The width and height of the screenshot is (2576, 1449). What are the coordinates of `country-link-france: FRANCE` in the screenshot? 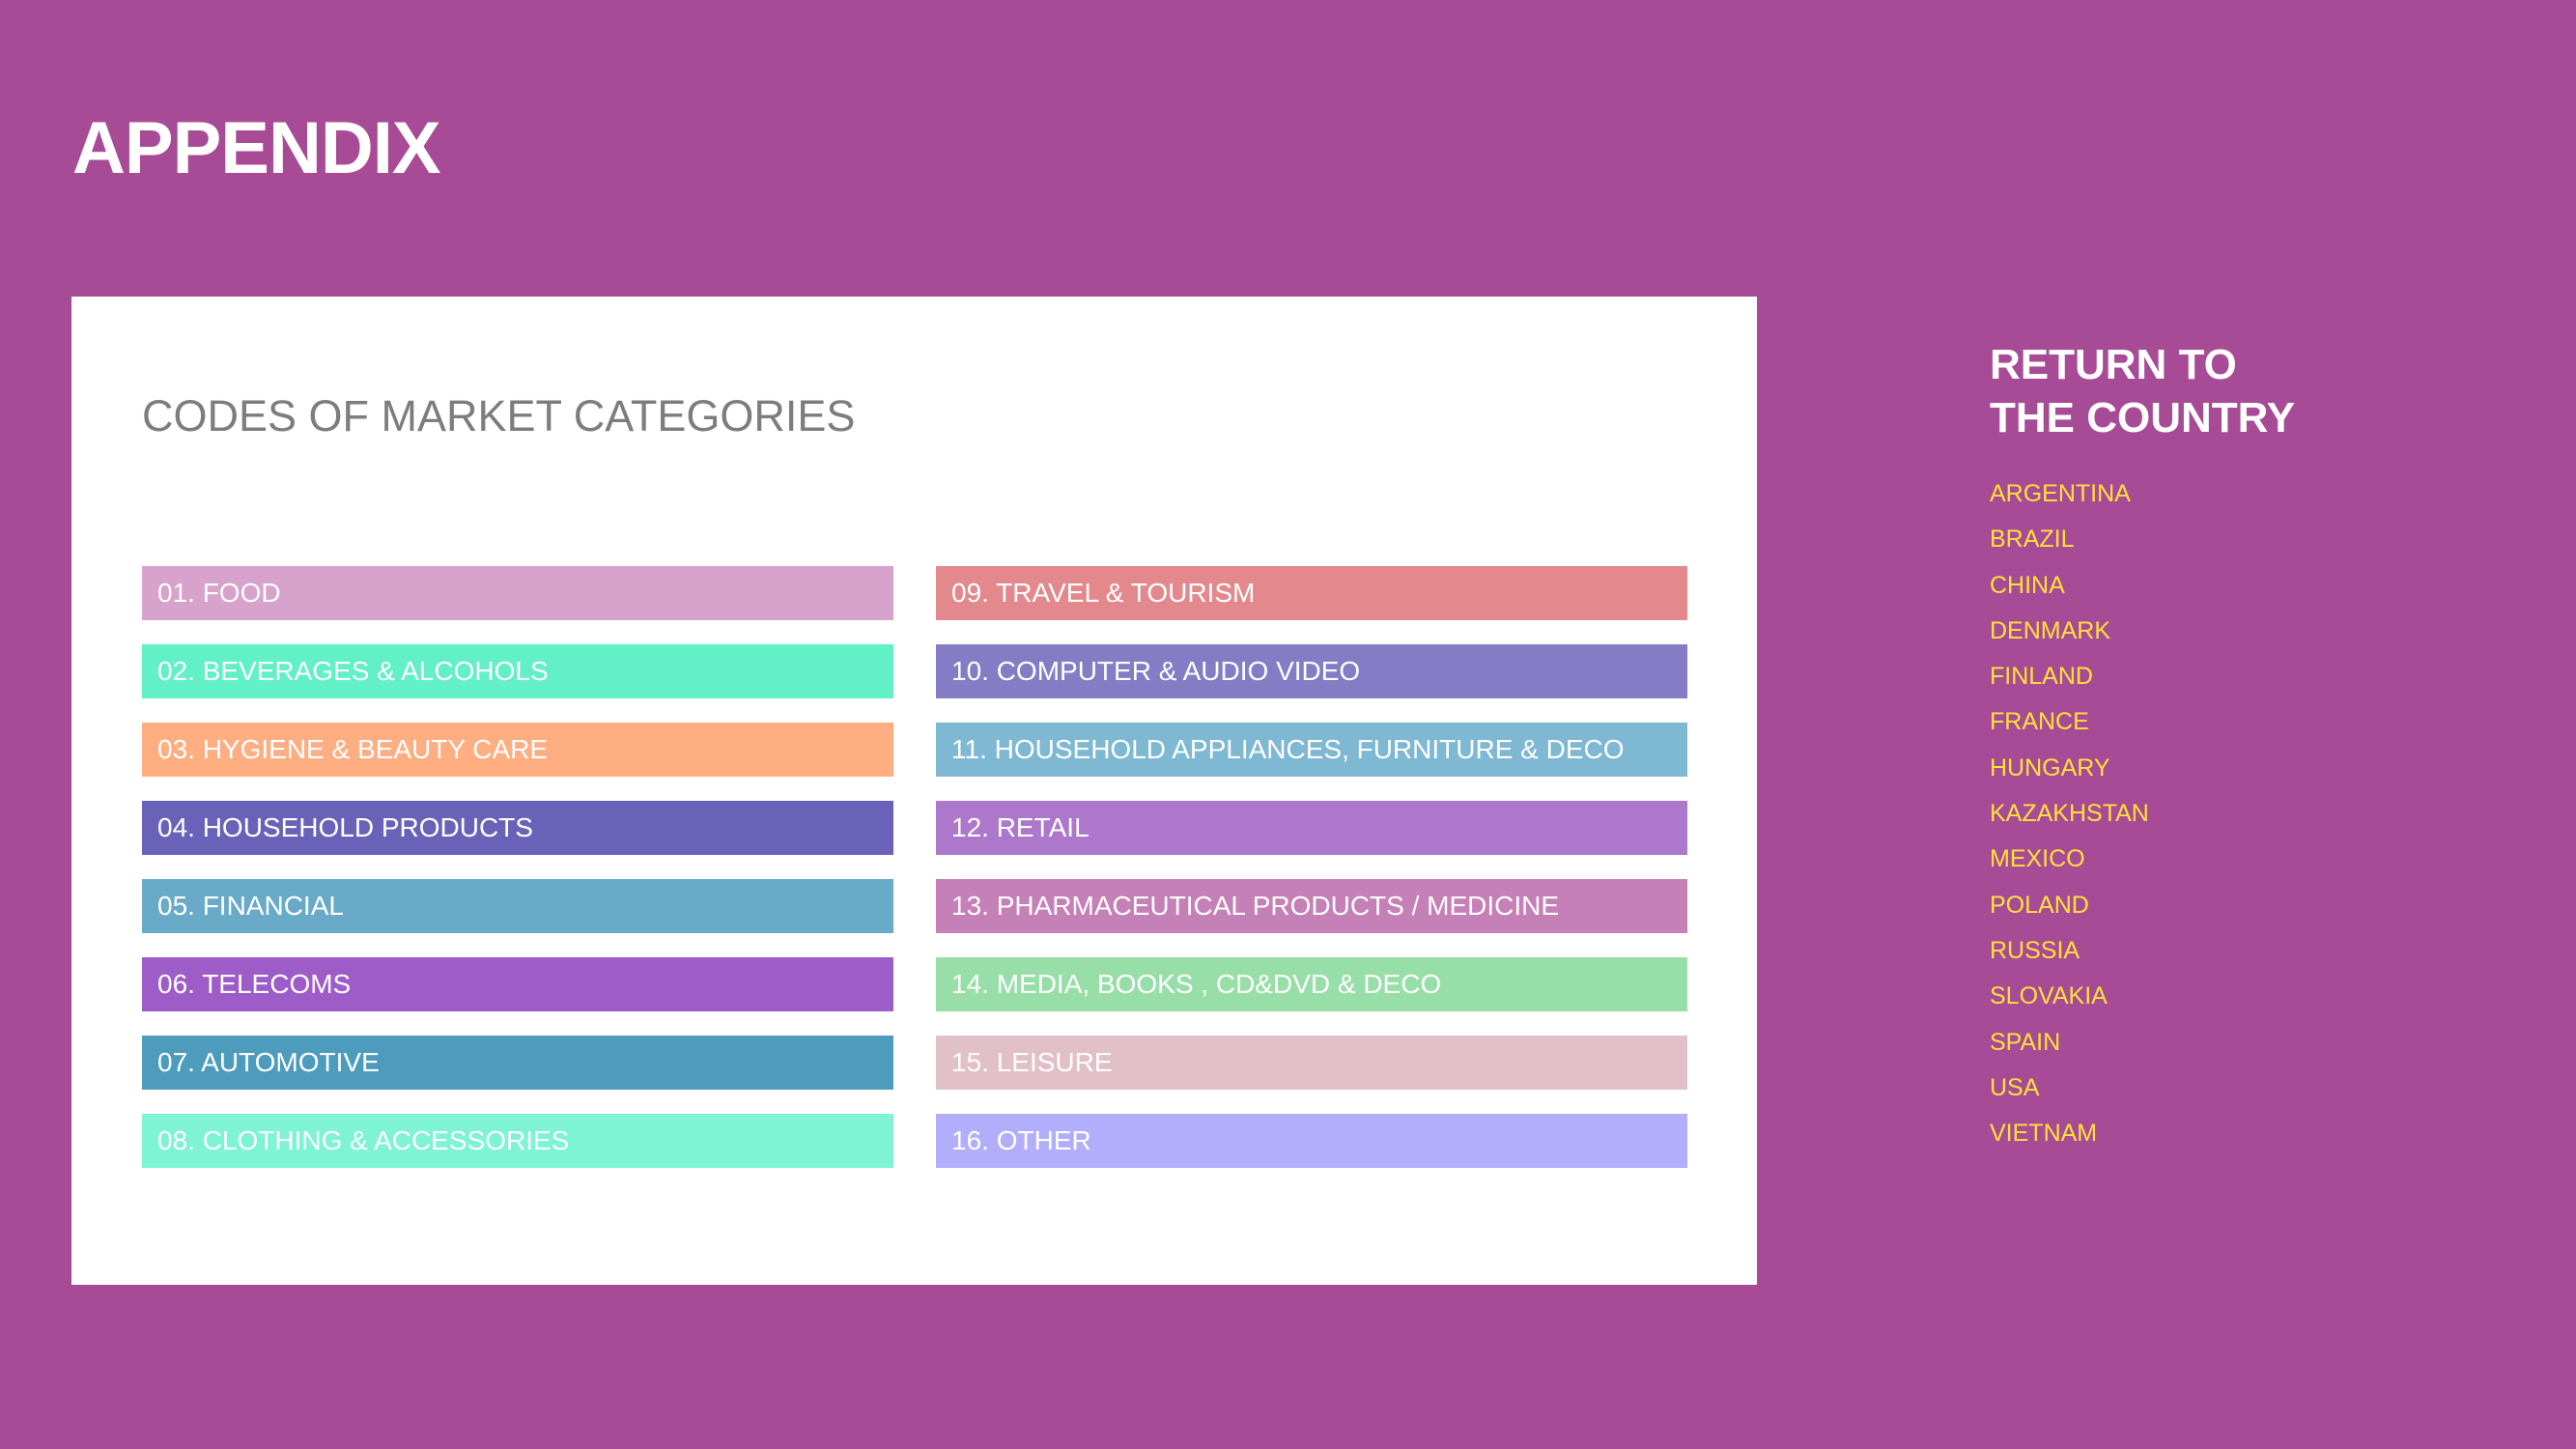 It's located at (2039, 722).